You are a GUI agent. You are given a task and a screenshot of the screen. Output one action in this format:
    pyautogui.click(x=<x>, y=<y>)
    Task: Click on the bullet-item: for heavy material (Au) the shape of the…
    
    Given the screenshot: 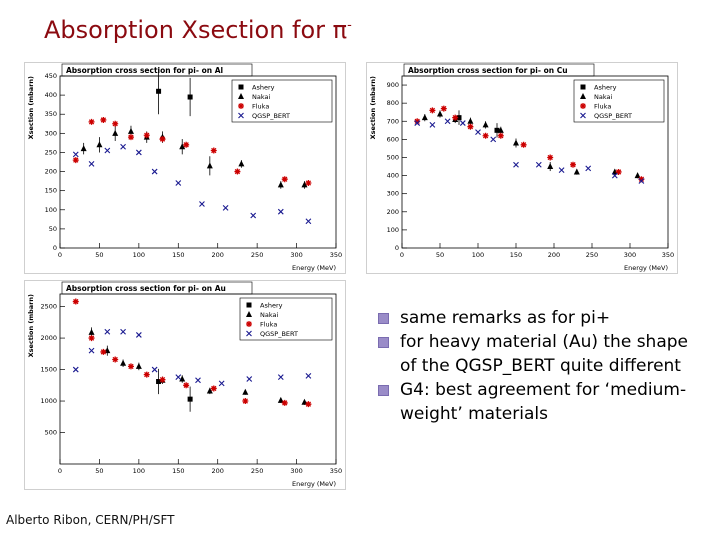 What is the action you would take?
    pyautogui.click(x=541, y=354)
    